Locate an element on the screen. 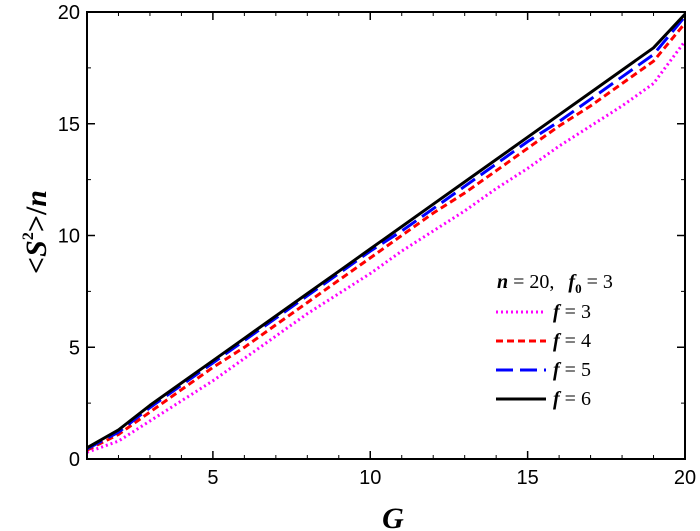 This screenshot has width=700, height=531. y-tick-label: 0 is located at coordinates (74, 460).